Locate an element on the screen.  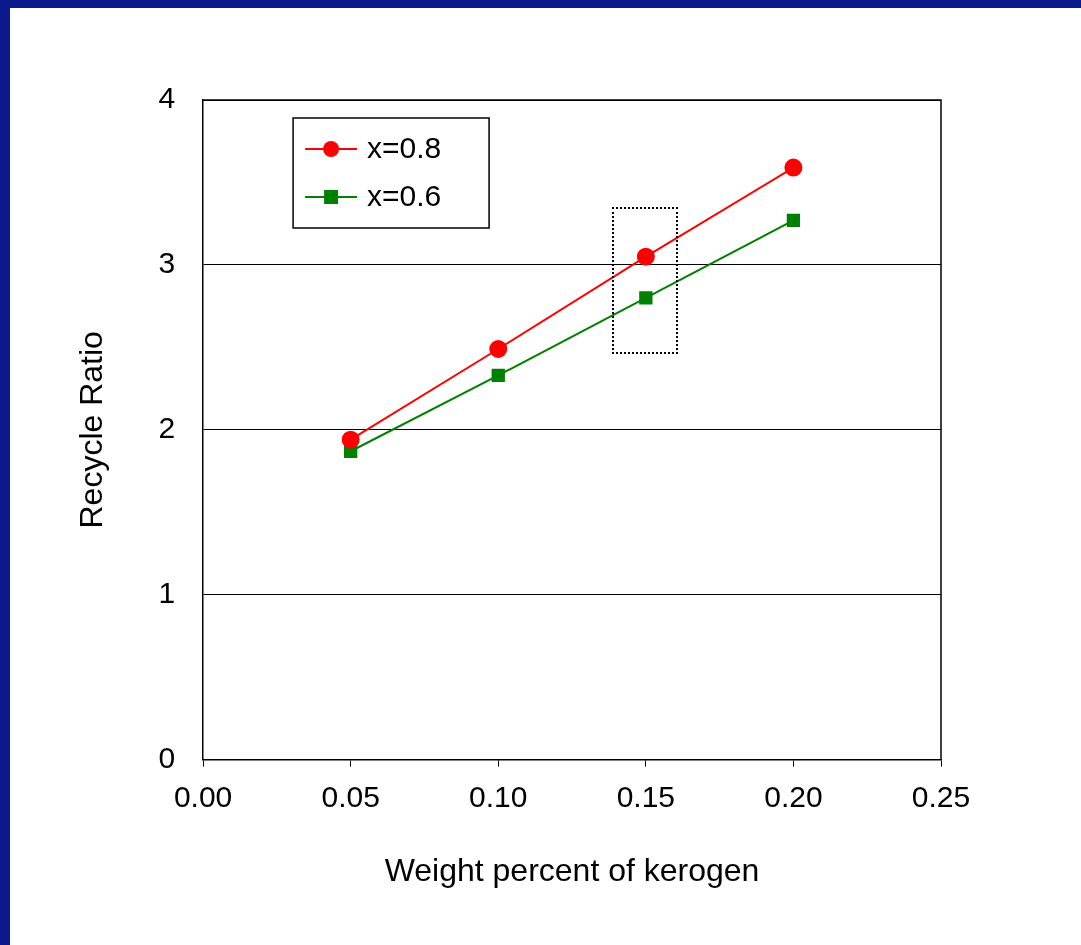
y-tick-label: 1 is located at coordinates (167, 592).